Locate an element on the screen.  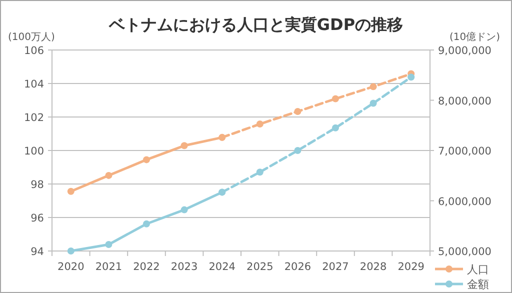
y2-tick-label: 9,000,000 is located at coordinates (465, 51).